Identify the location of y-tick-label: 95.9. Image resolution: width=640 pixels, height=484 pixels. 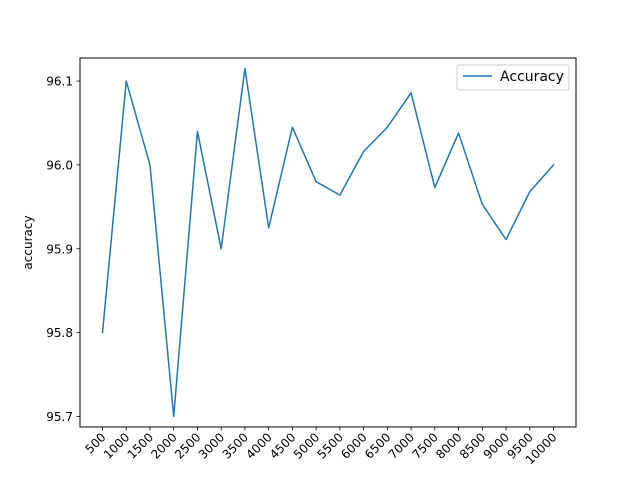
(59, 249).